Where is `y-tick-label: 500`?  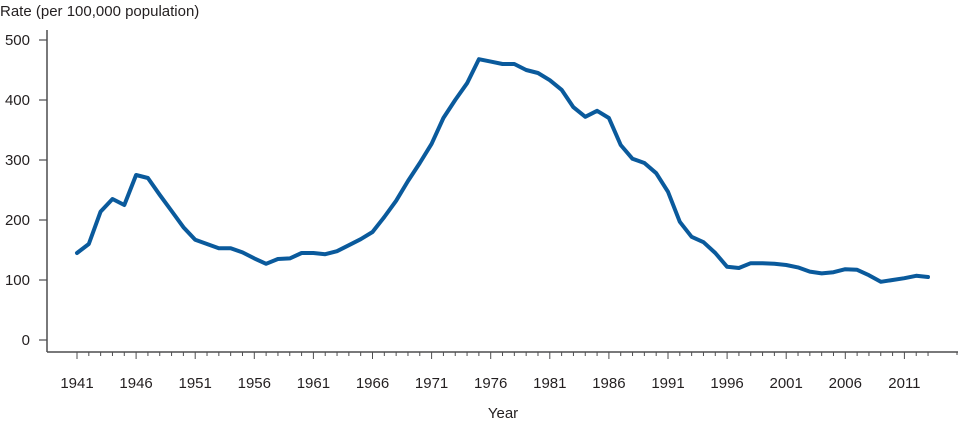
y-tick-label: 500 is located at coordinates (17, 40).